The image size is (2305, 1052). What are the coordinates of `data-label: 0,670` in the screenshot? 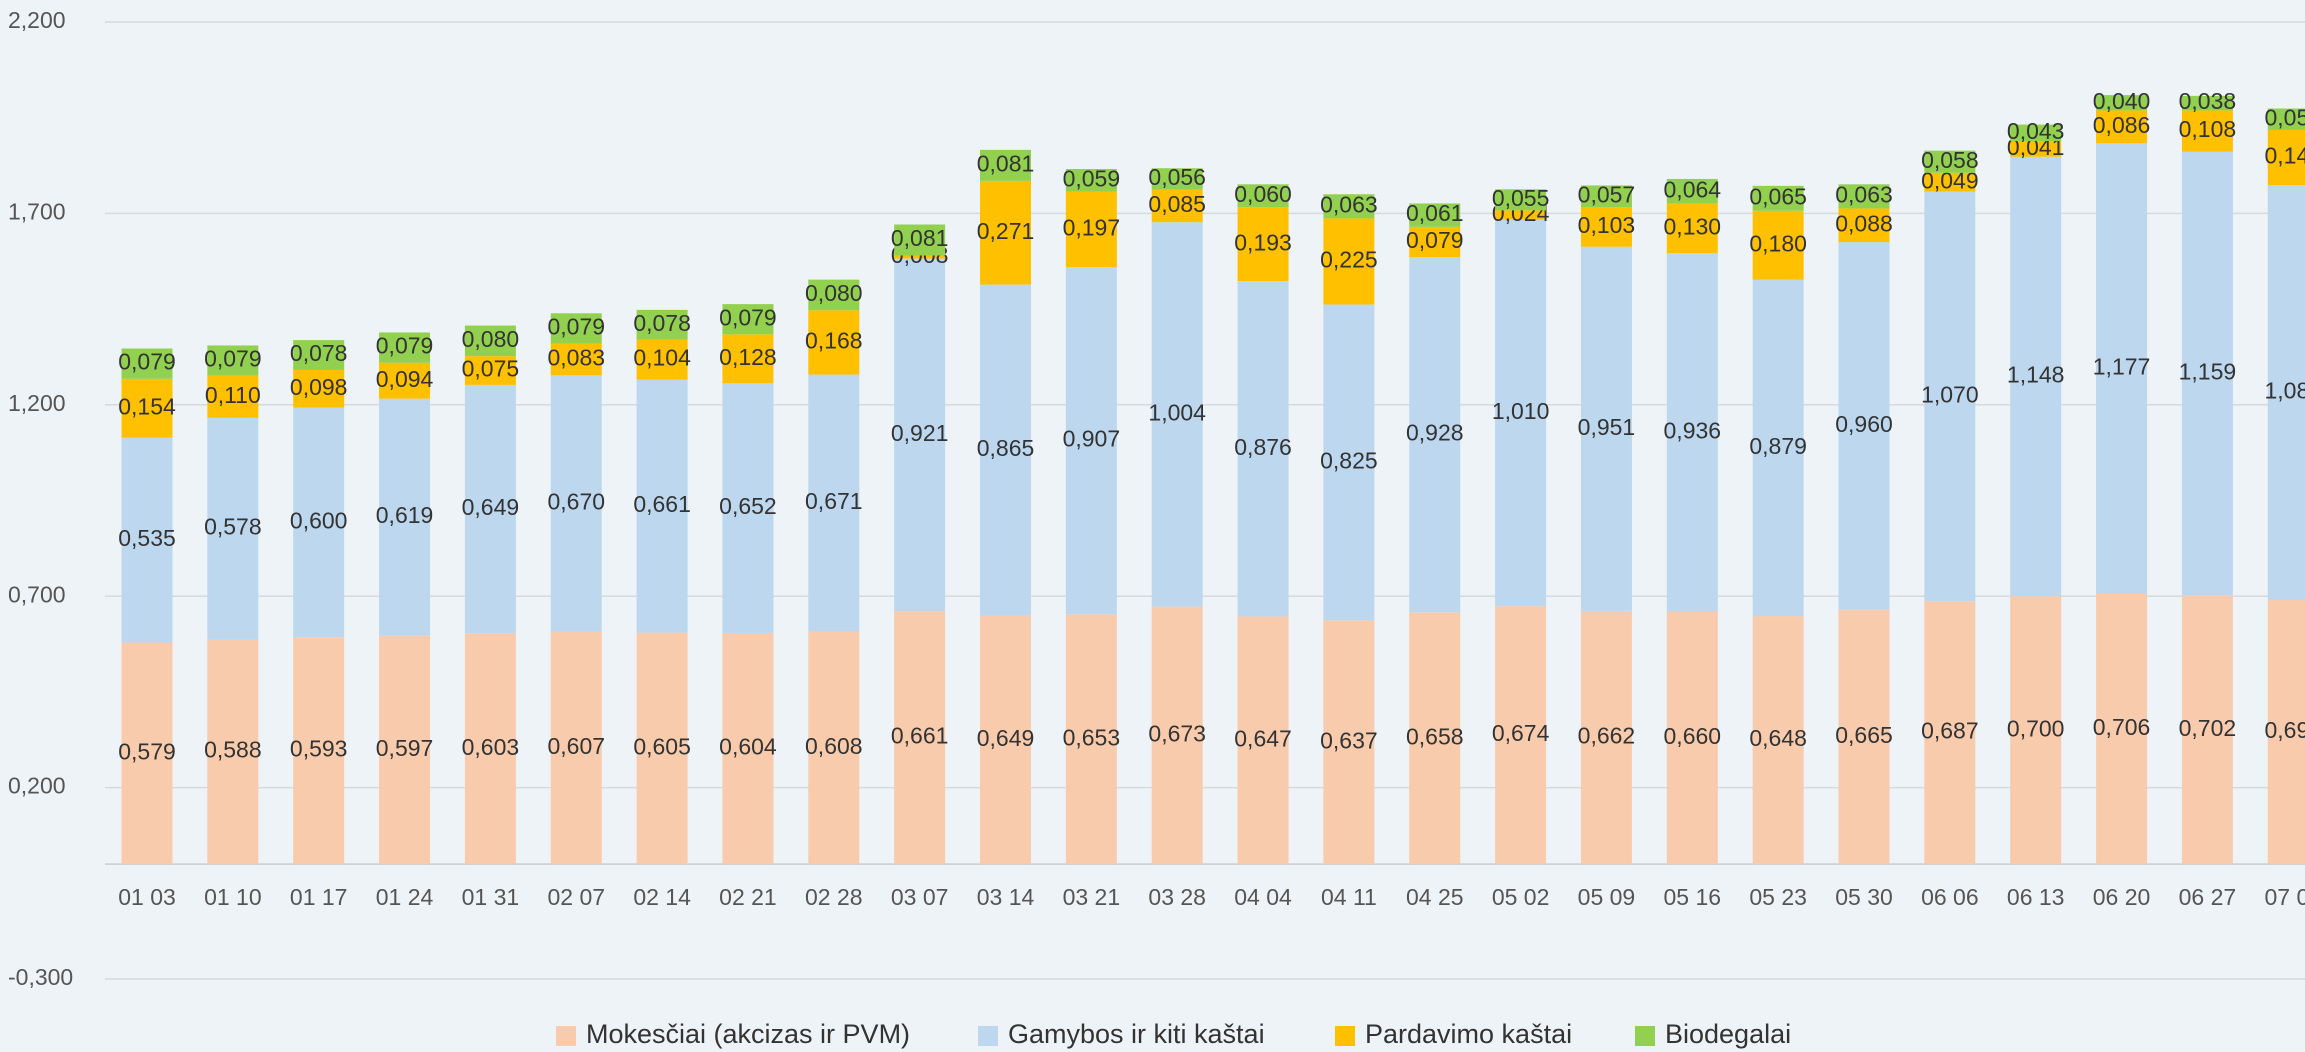 It's located at (576, 502).